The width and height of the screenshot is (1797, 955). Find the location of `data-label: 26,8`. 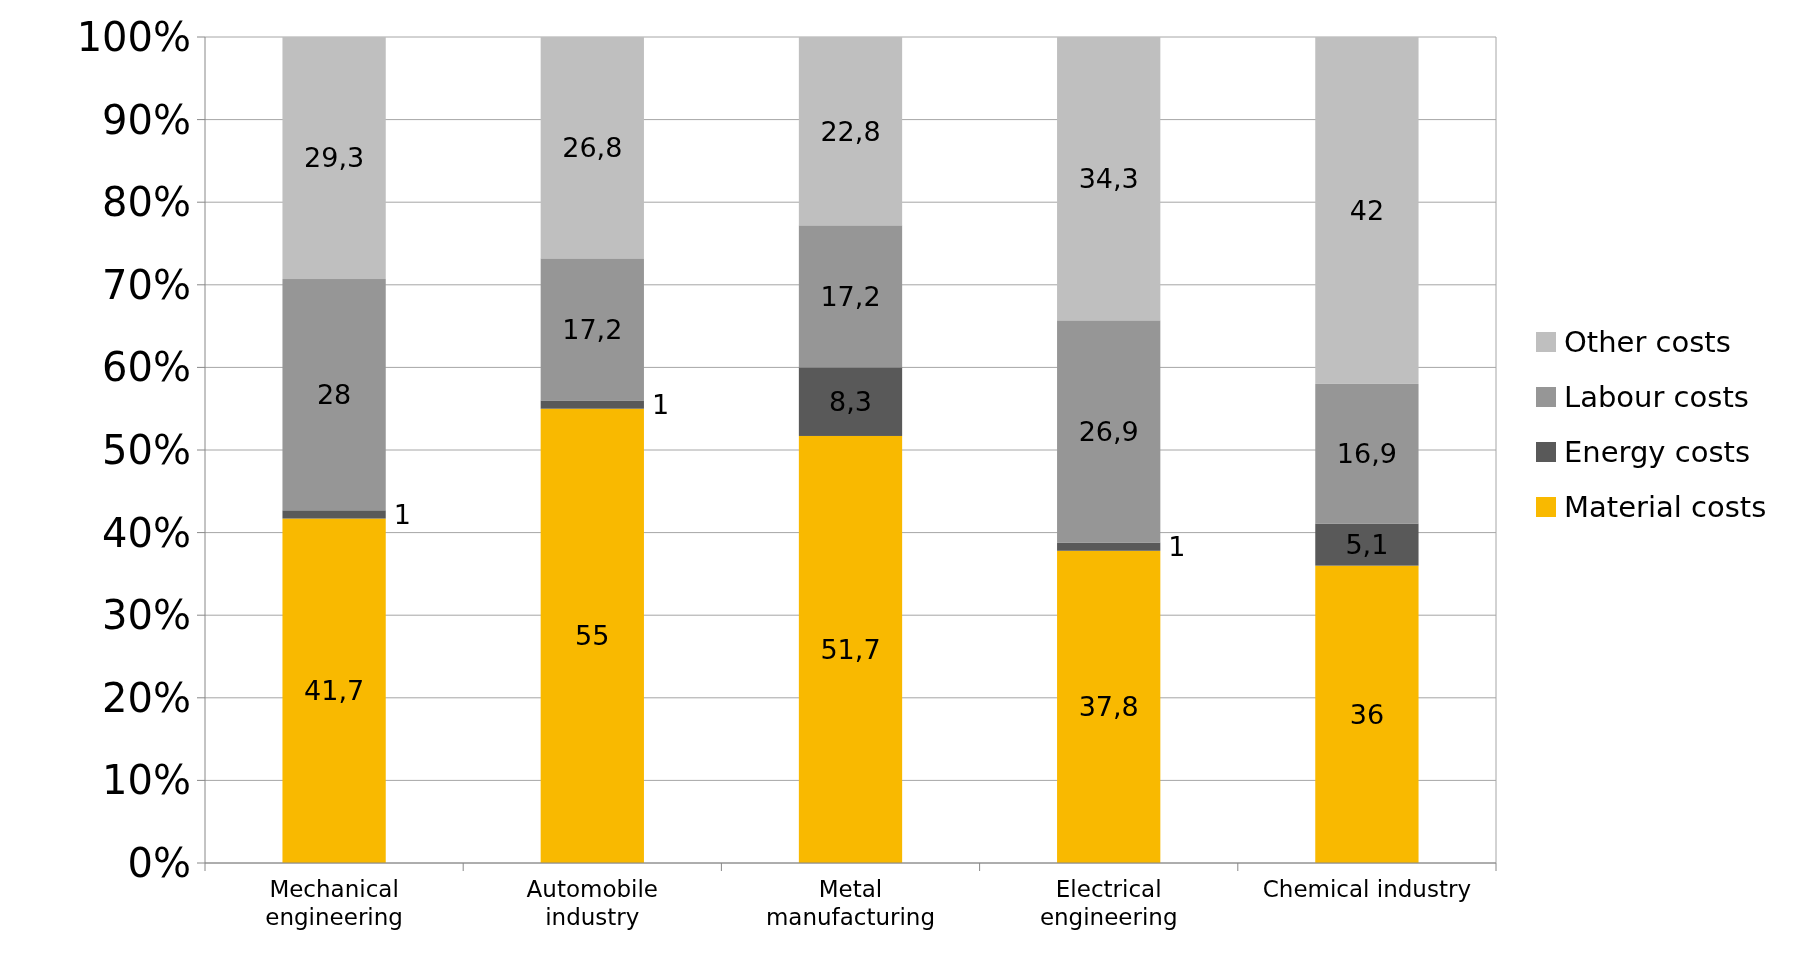

data-label: 26,8 is located at coordinates (592, 148).